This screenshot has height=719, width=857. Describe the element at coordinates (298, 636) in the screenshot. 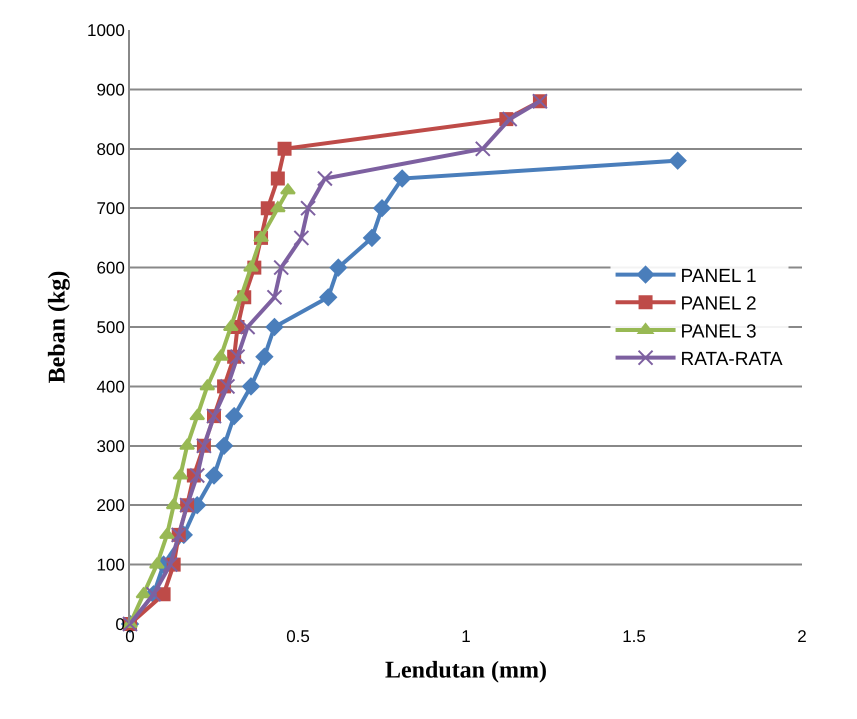

I see `x-tick-label: 0.5` at that location.